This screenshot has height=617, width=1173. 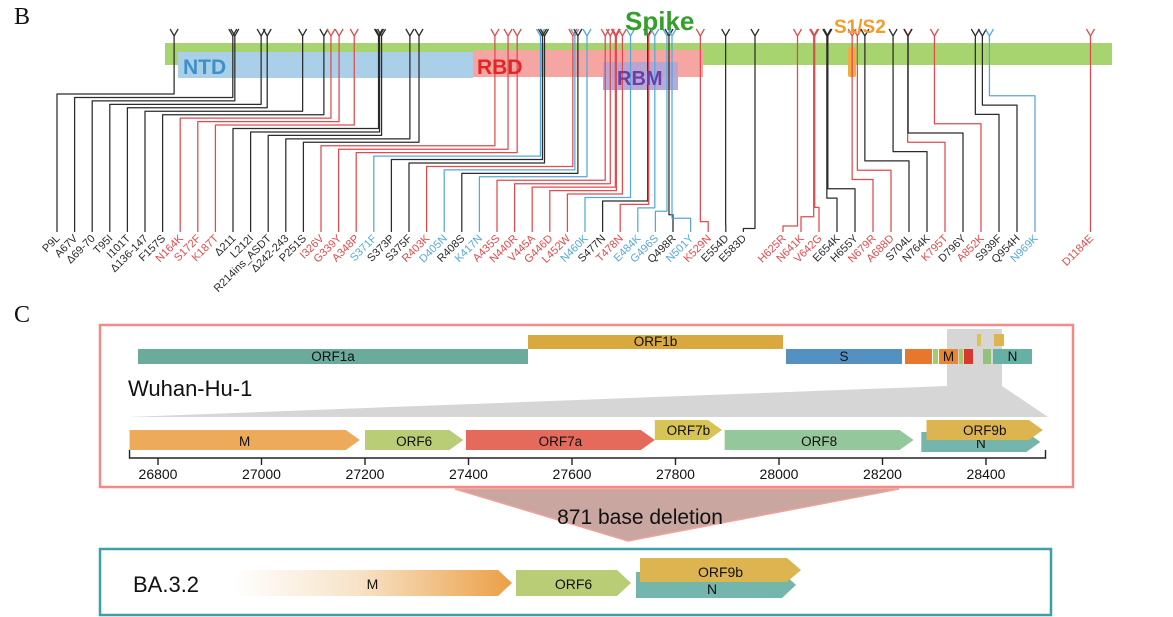 What do you see at coordinates (373, 584) in the screenshot?
I see `gene-label-variant-M: M` at bounding box center [373, 584].